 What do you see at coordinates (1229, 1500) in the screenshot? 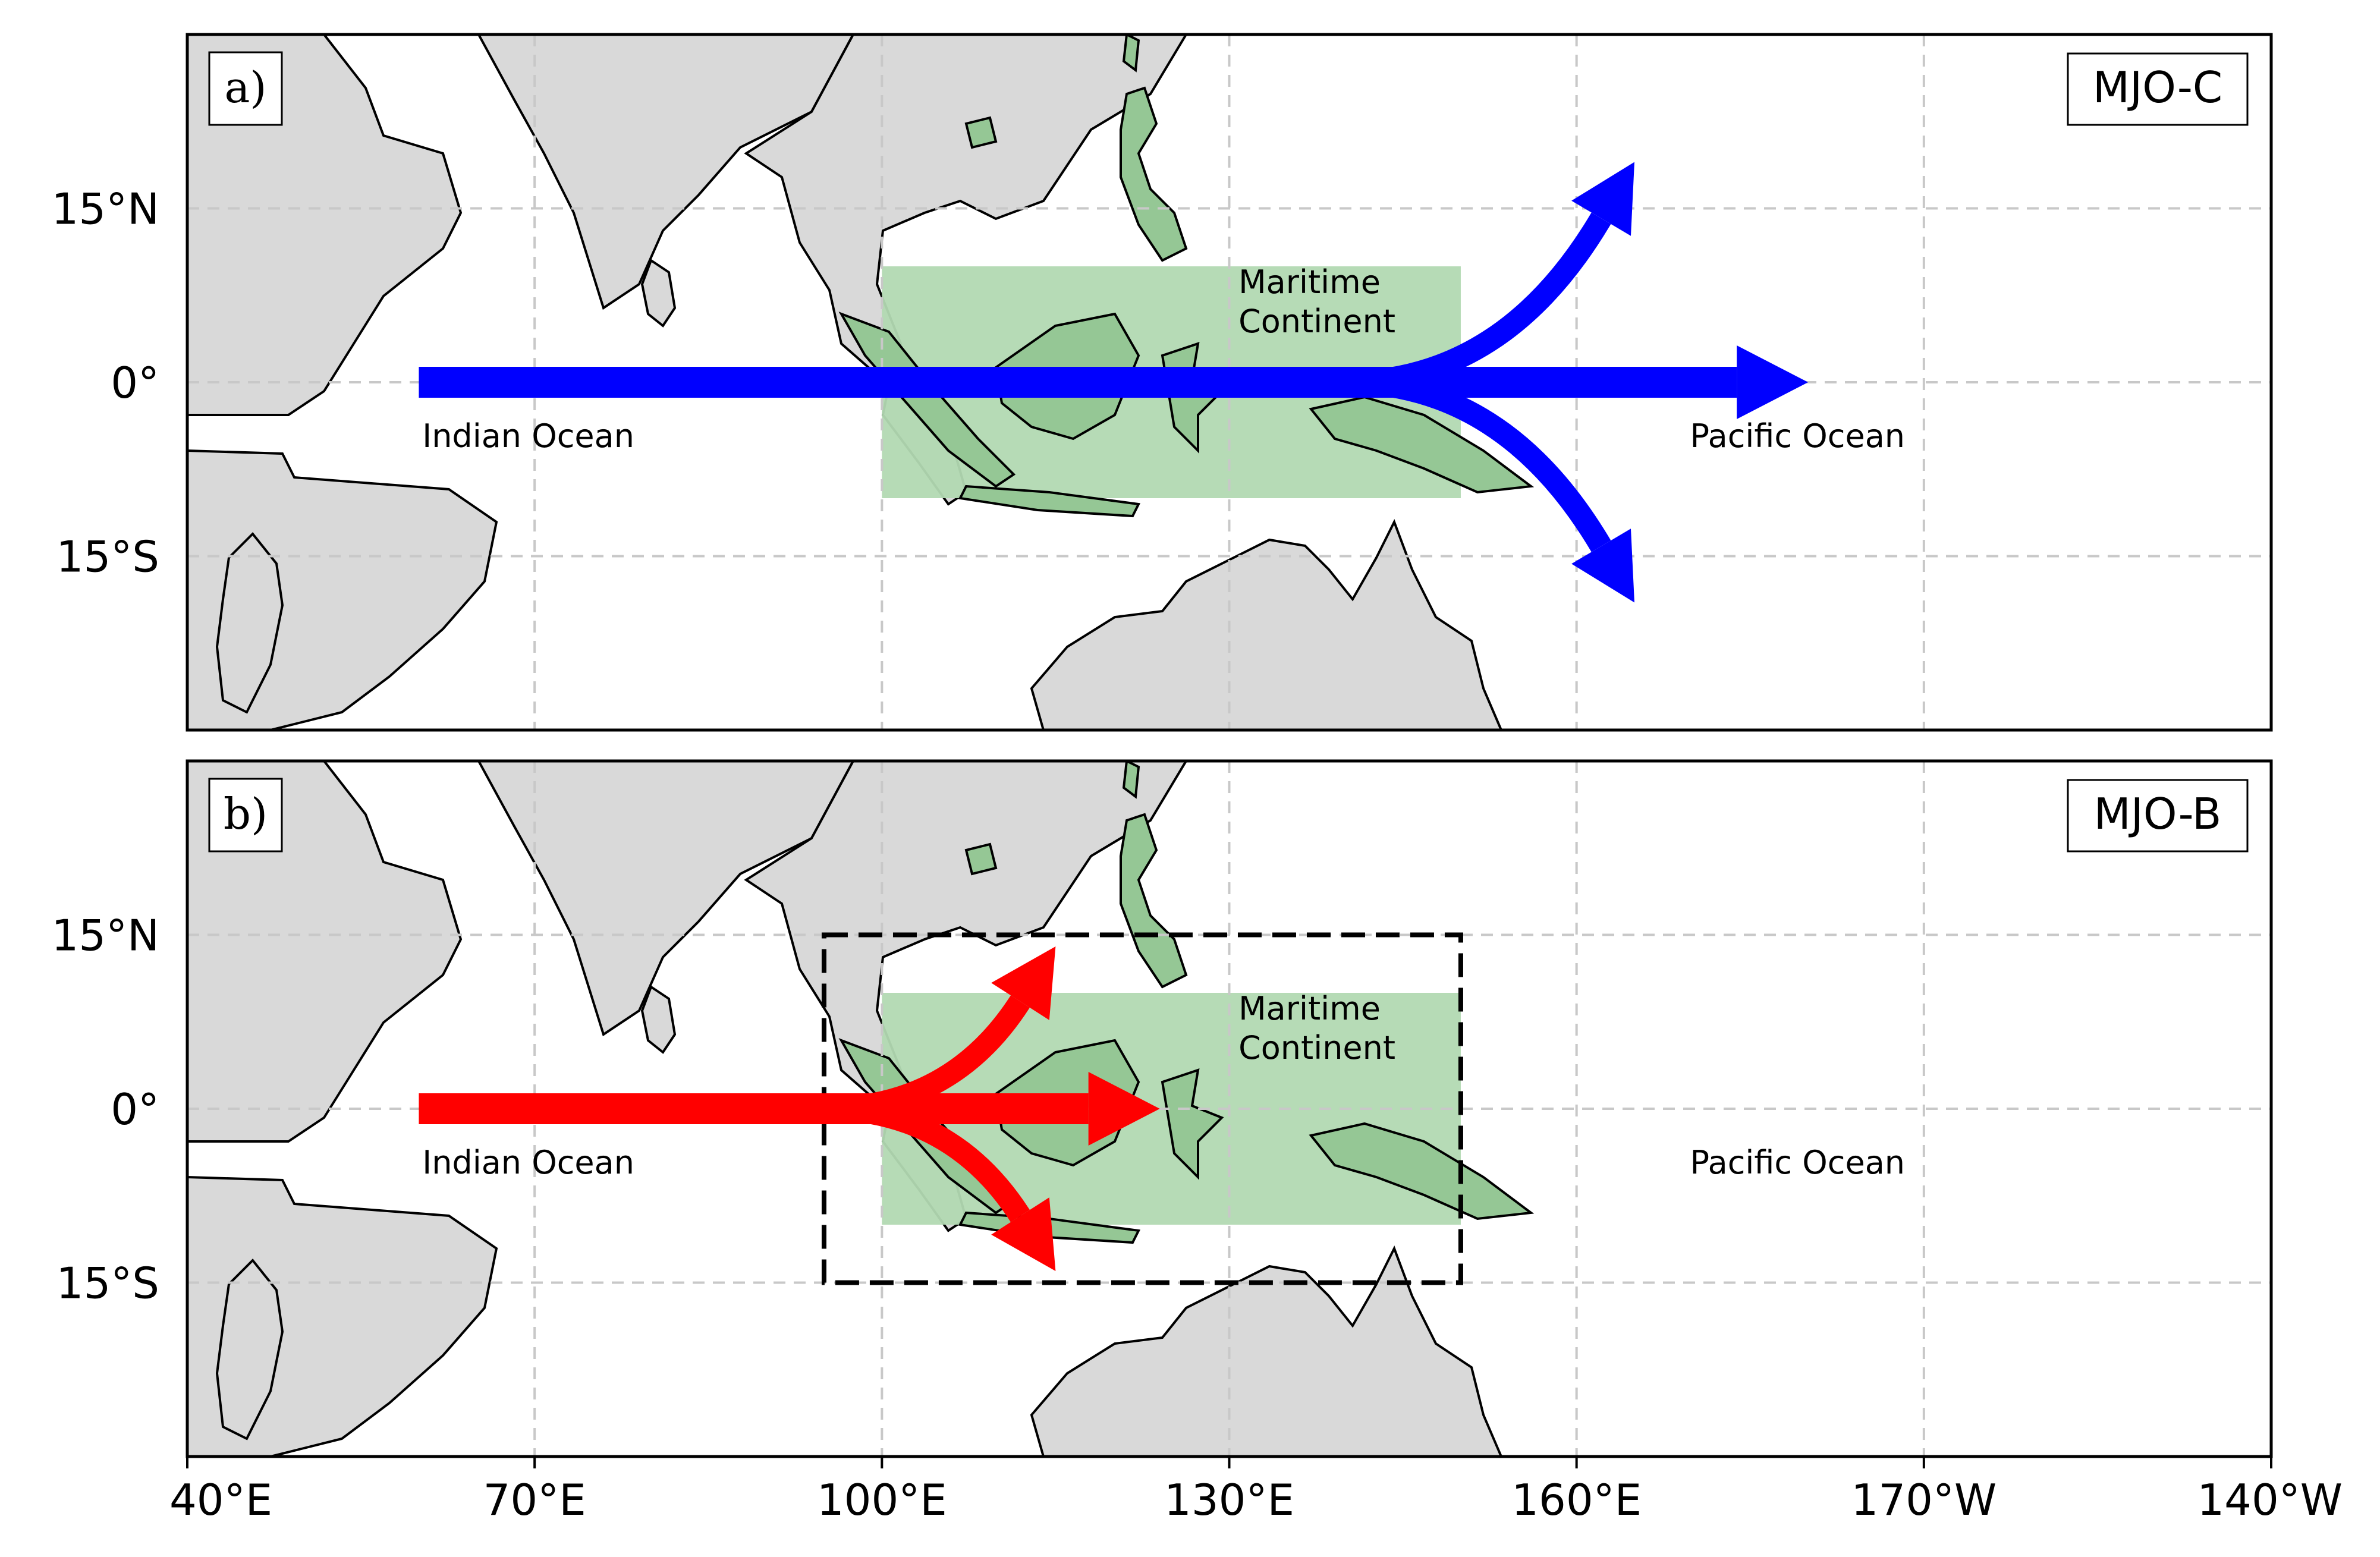
I see `lon-tick-label: 130°E` at bounding box center [1229, 1500].